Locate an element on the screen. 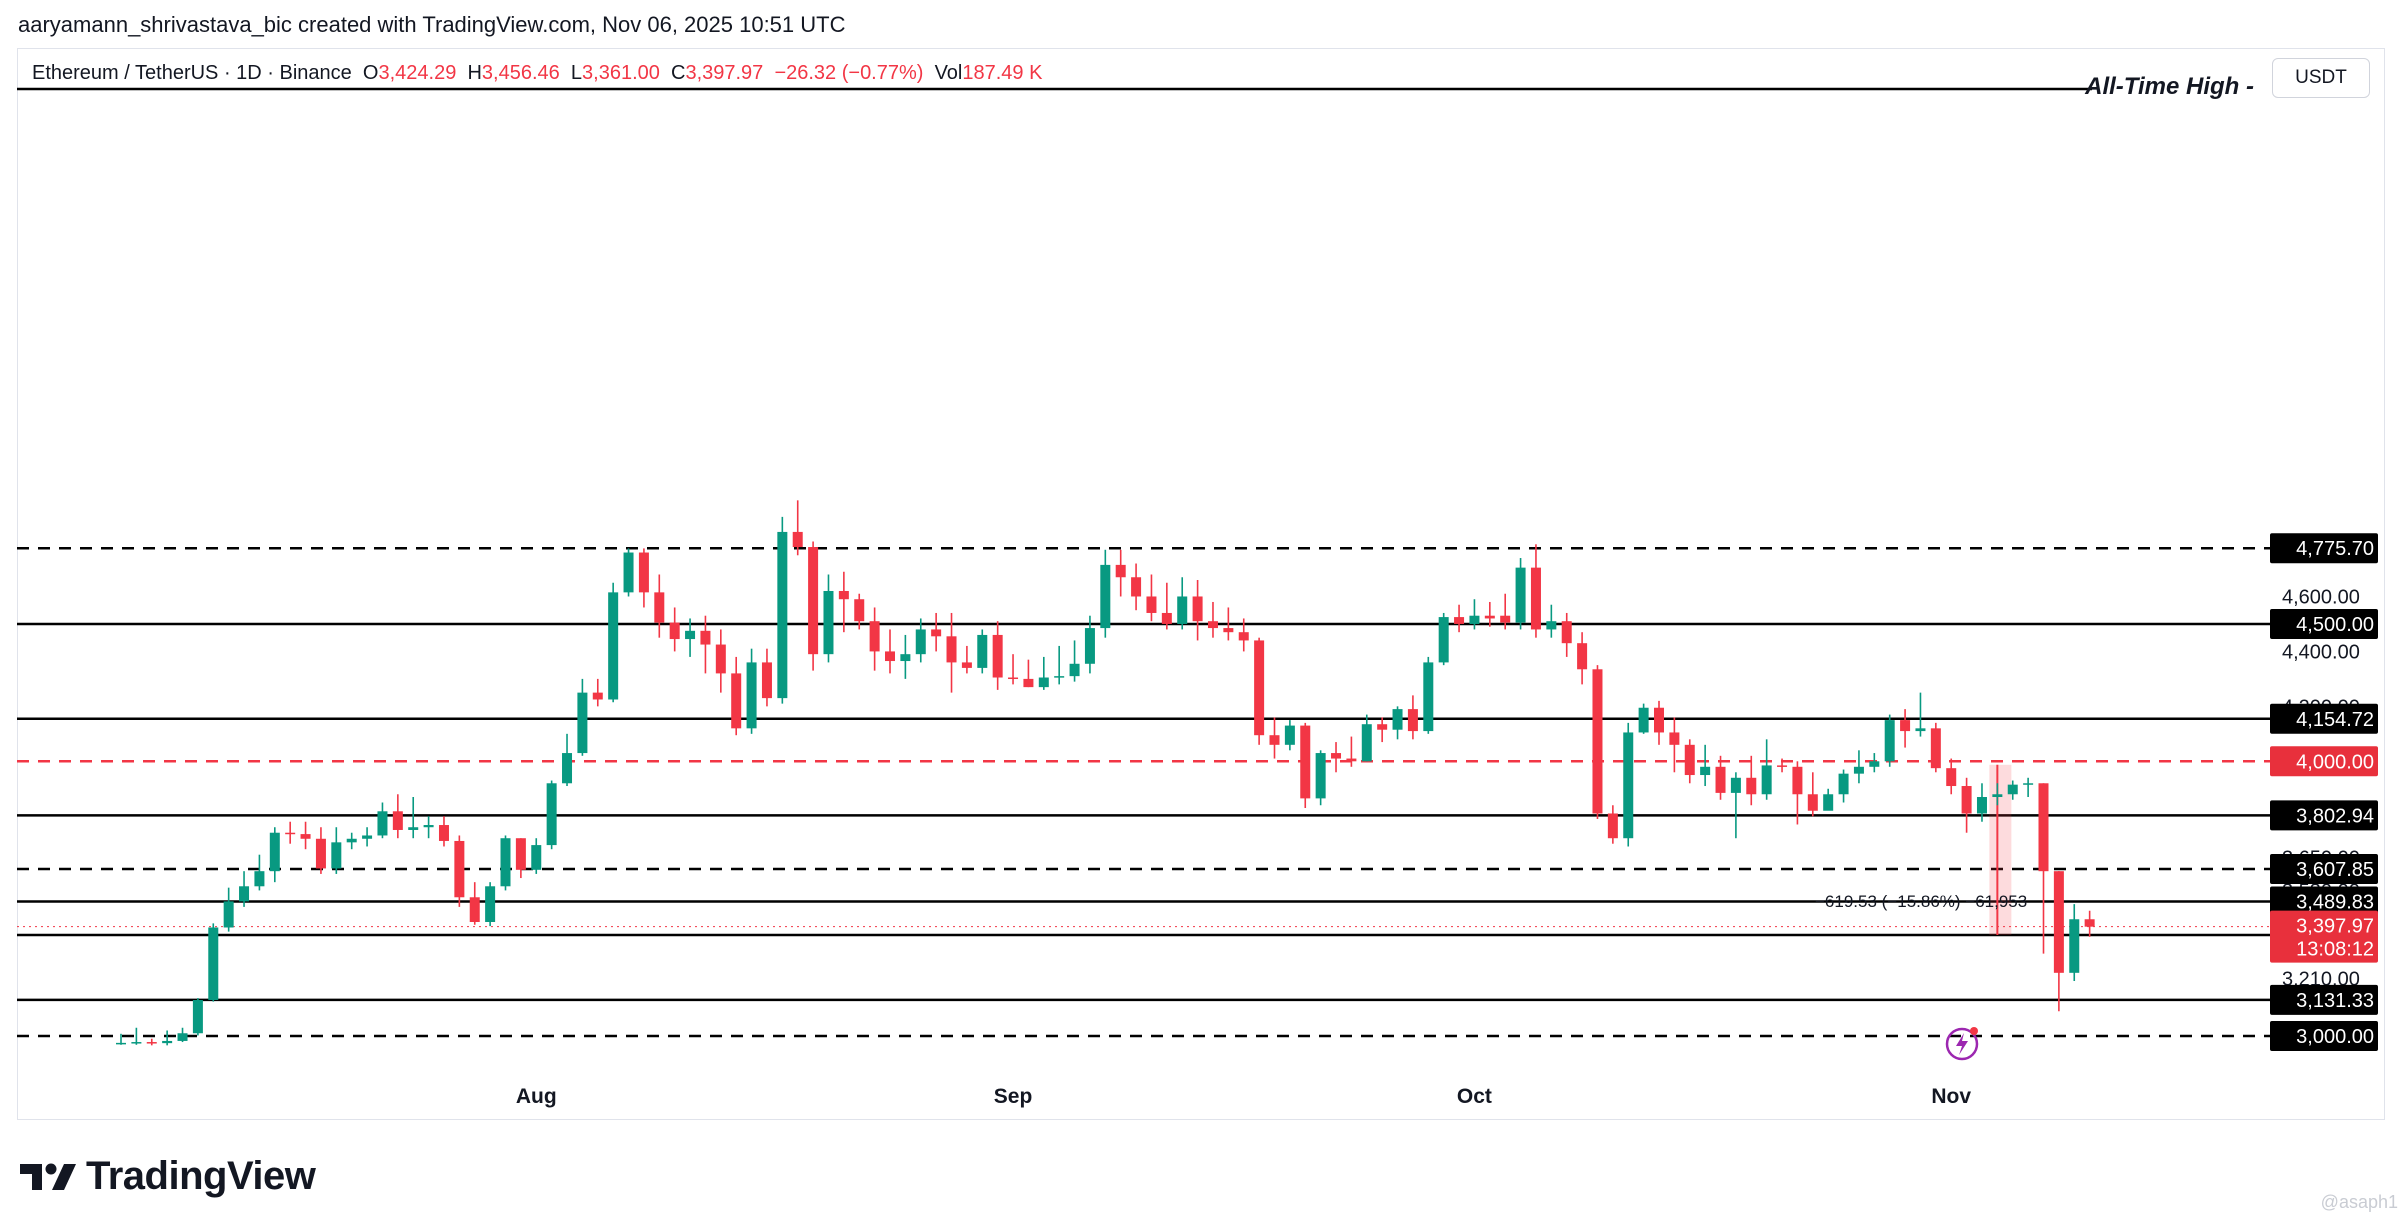  lightning-alert-icon is located at coordinates (1962, 1043).